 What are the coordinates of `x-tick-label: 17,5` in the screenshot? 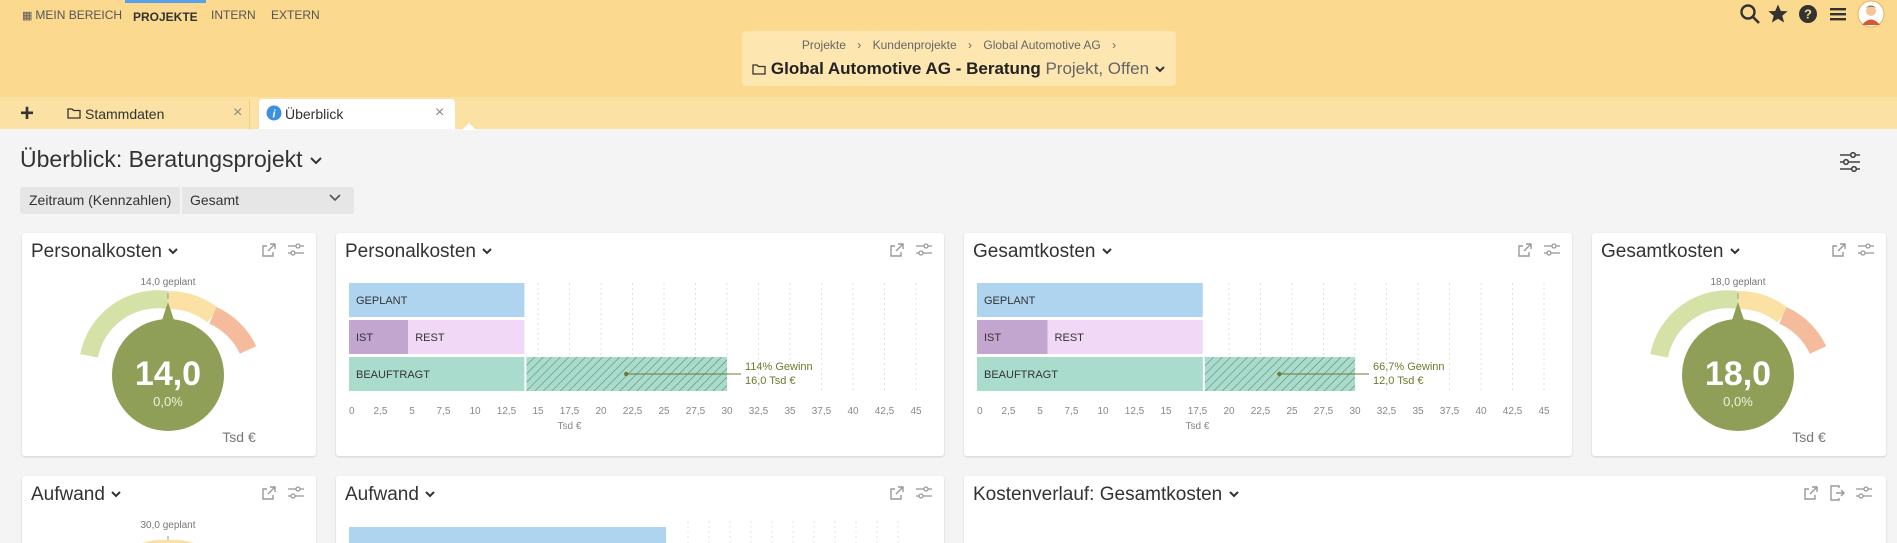 It's located at (1198, 411).